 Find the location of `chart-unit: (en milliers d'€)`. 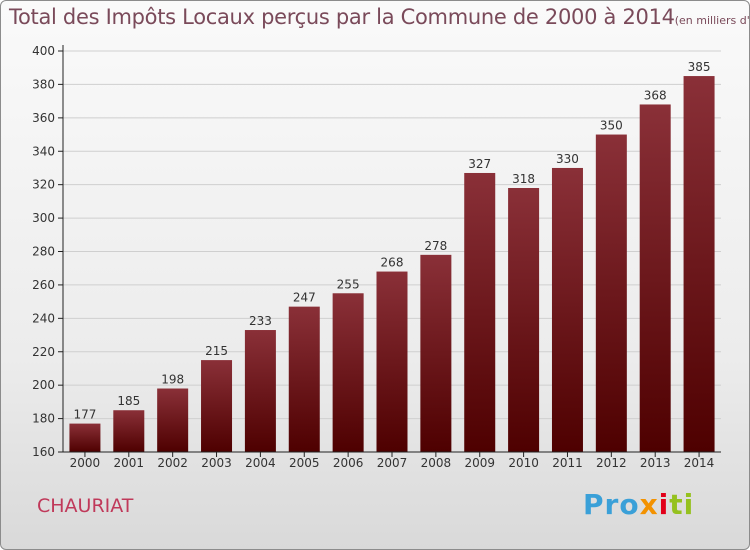

chart-unit: (en milliers d'€) is located at coordinates (712, 20).